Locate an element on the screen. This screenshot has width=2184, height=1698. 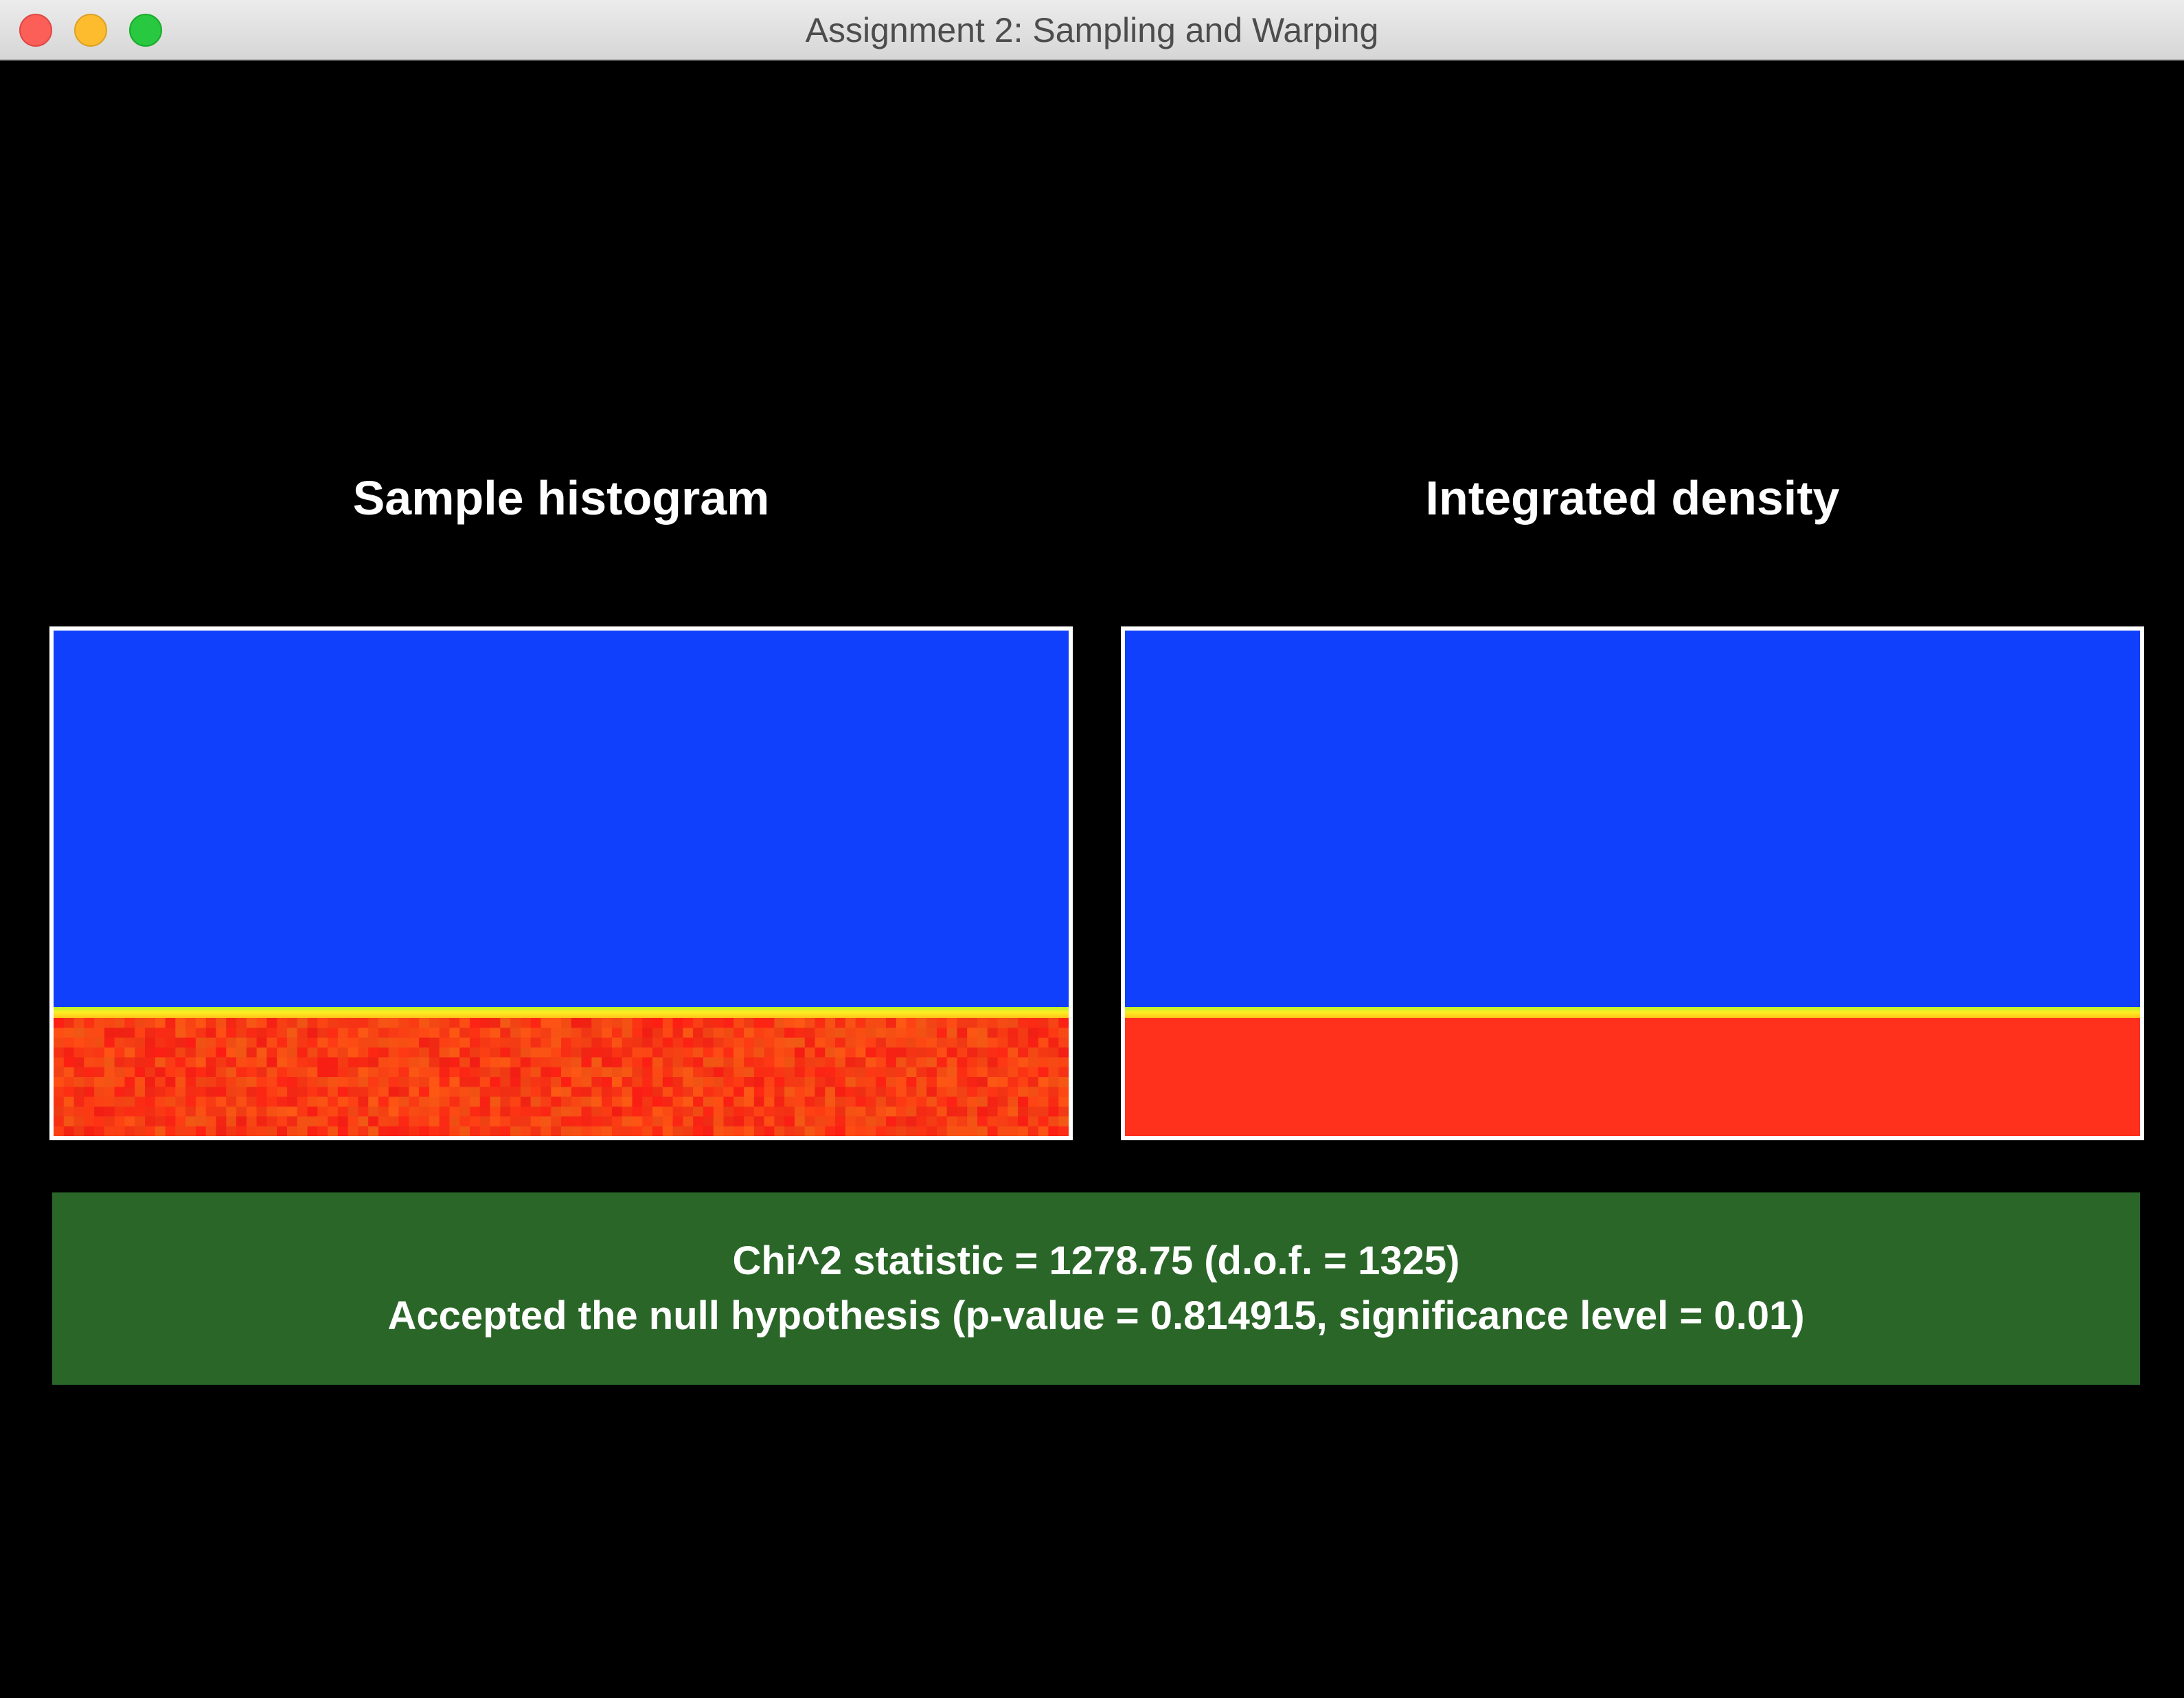
density-high-region is located at coordinates (1632, 819).